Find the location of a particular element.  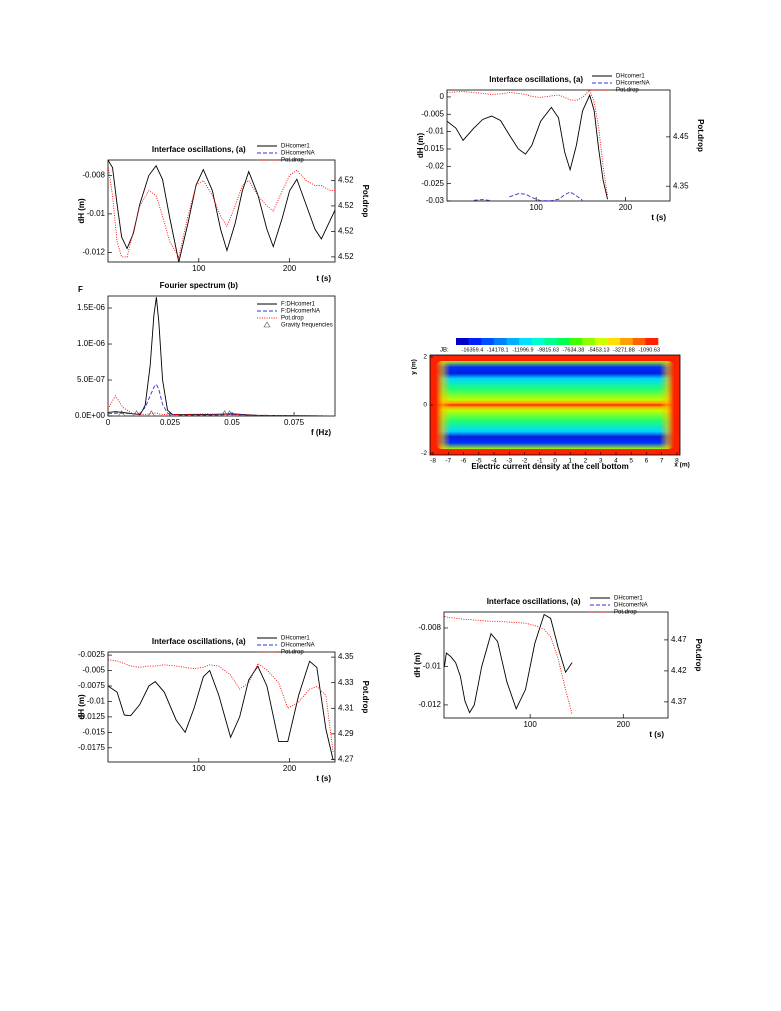

x-tick-label: 6 is located at coordinates (647, 461).